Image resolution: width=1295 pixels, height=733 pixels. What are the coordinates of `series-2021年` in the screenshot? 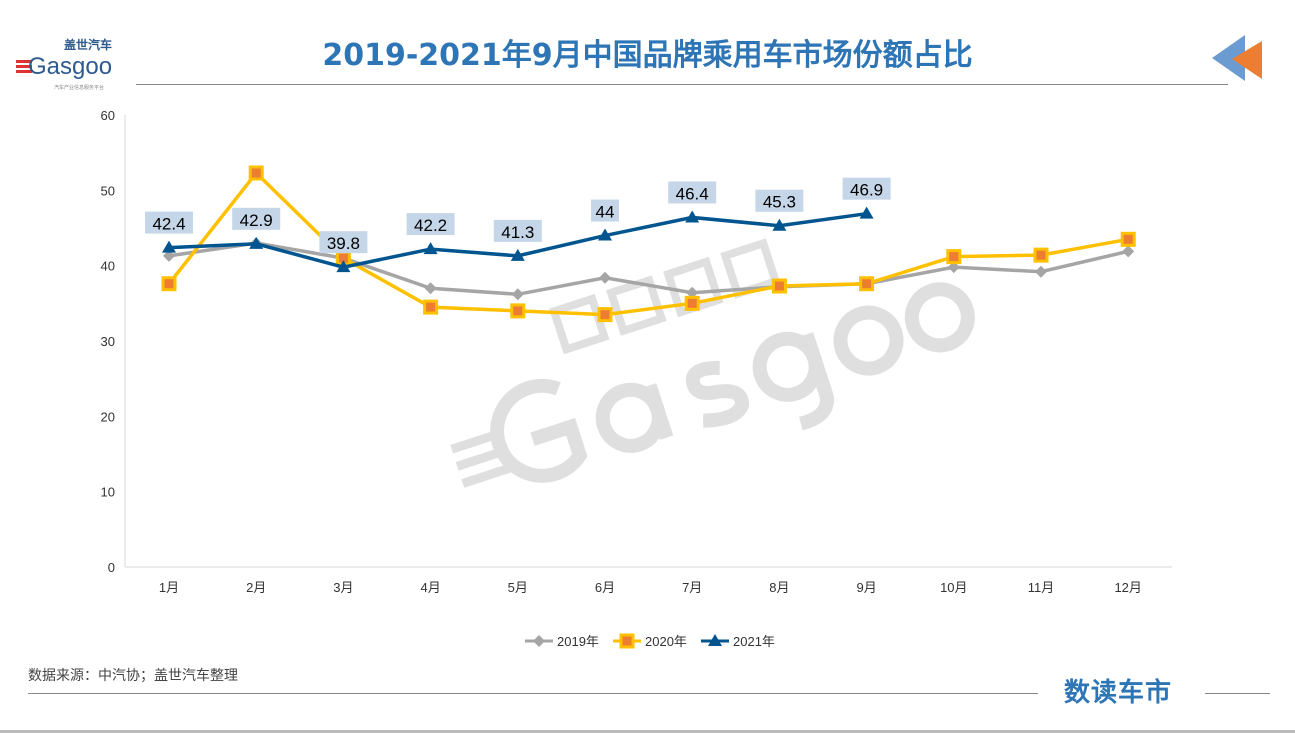 It's located at (518, 239).